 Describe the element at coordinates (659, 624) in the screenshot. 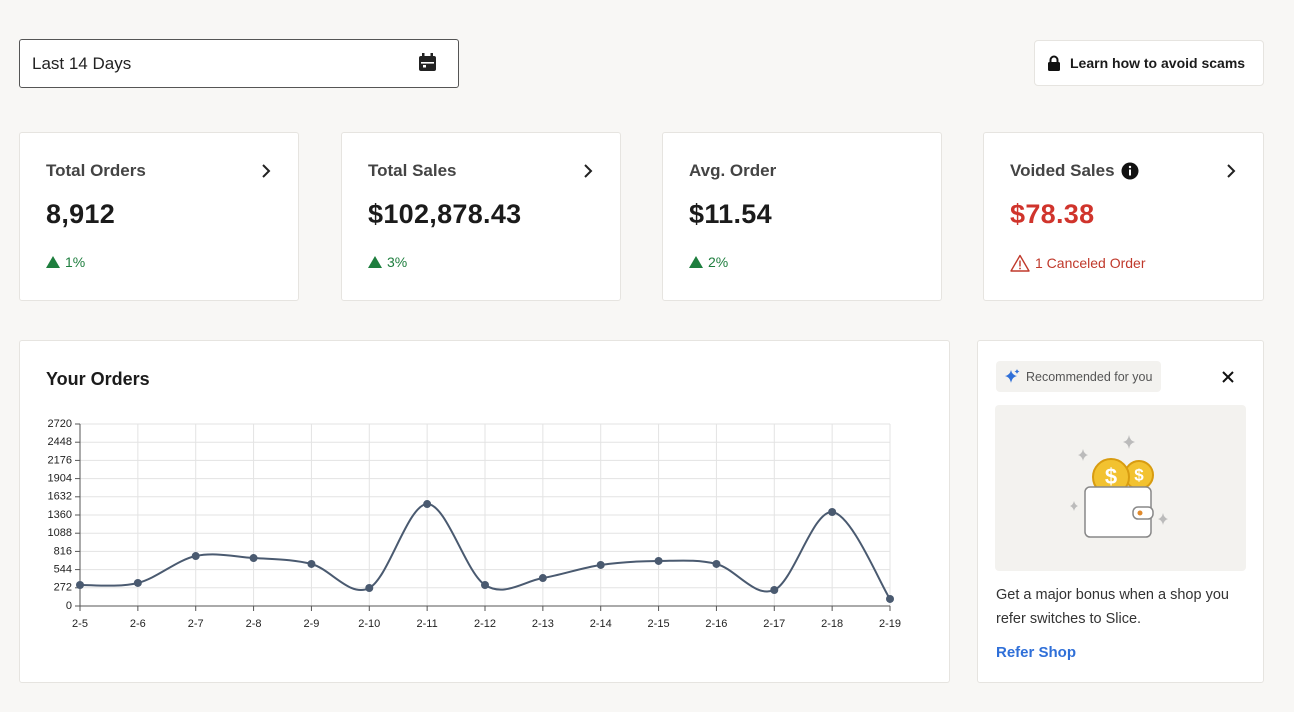

I see `x-tick-label: 2-15` at that location.